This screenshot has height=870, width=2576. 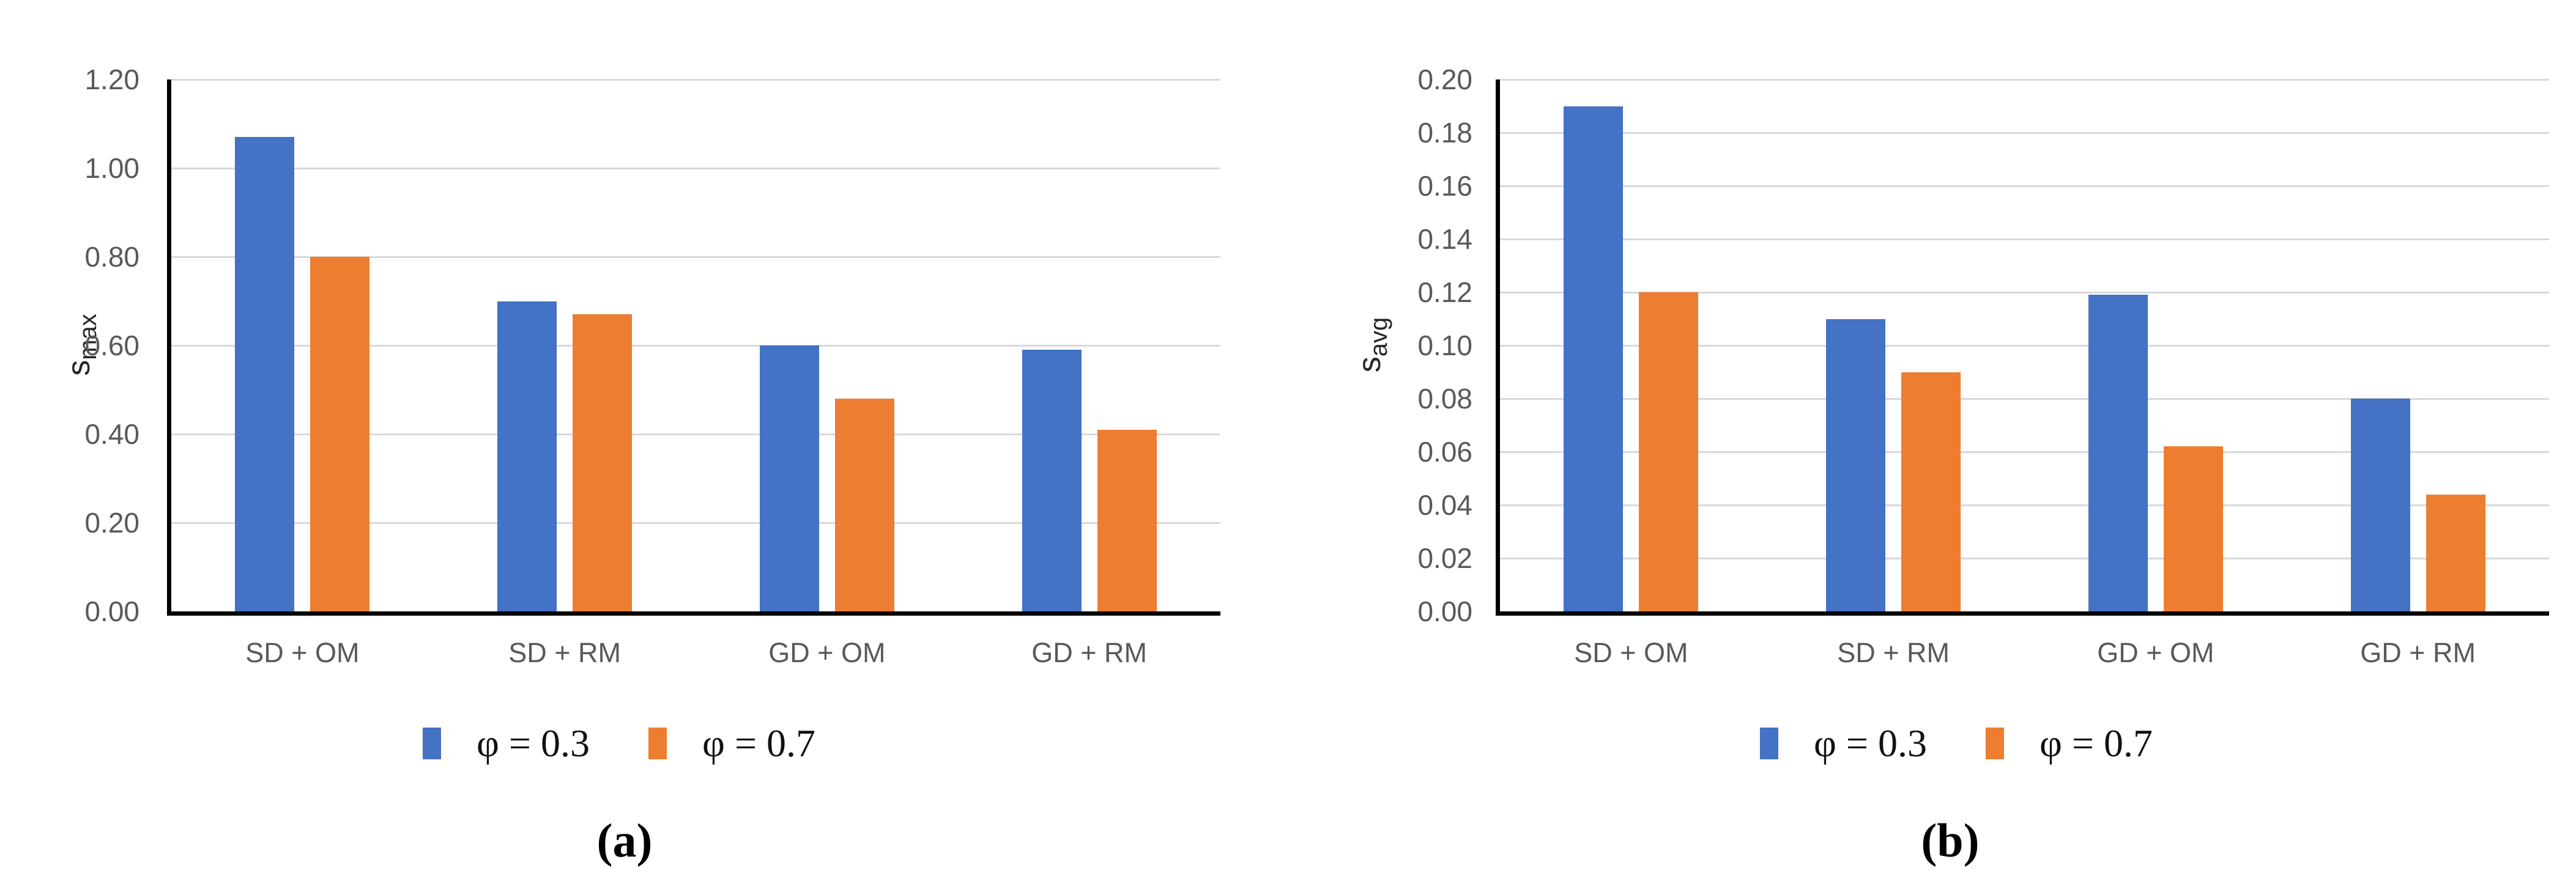 I want to click on y-tick-label: 0.12, so click(x=1444, y=292).